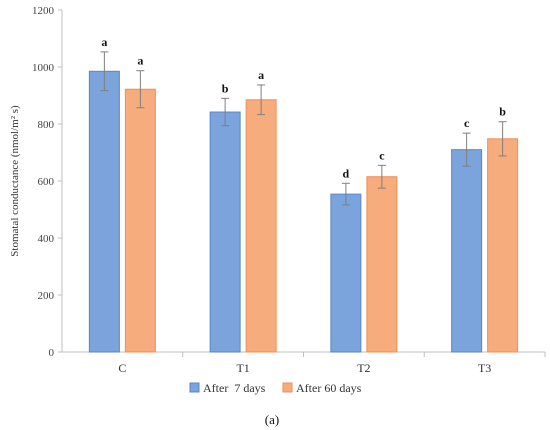 The width and height of the screenshot is (550, 430). What do you see at coordinates (122, 368) in the screenshot?
I see `x-tick-label: C` at bounding box center [122, 368].